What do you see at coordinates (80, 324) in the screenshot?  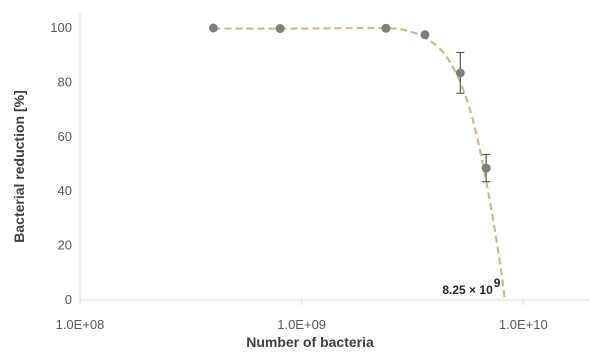 I see `x-tick-label: 1.0E+08` at bounding box center [80, 324].